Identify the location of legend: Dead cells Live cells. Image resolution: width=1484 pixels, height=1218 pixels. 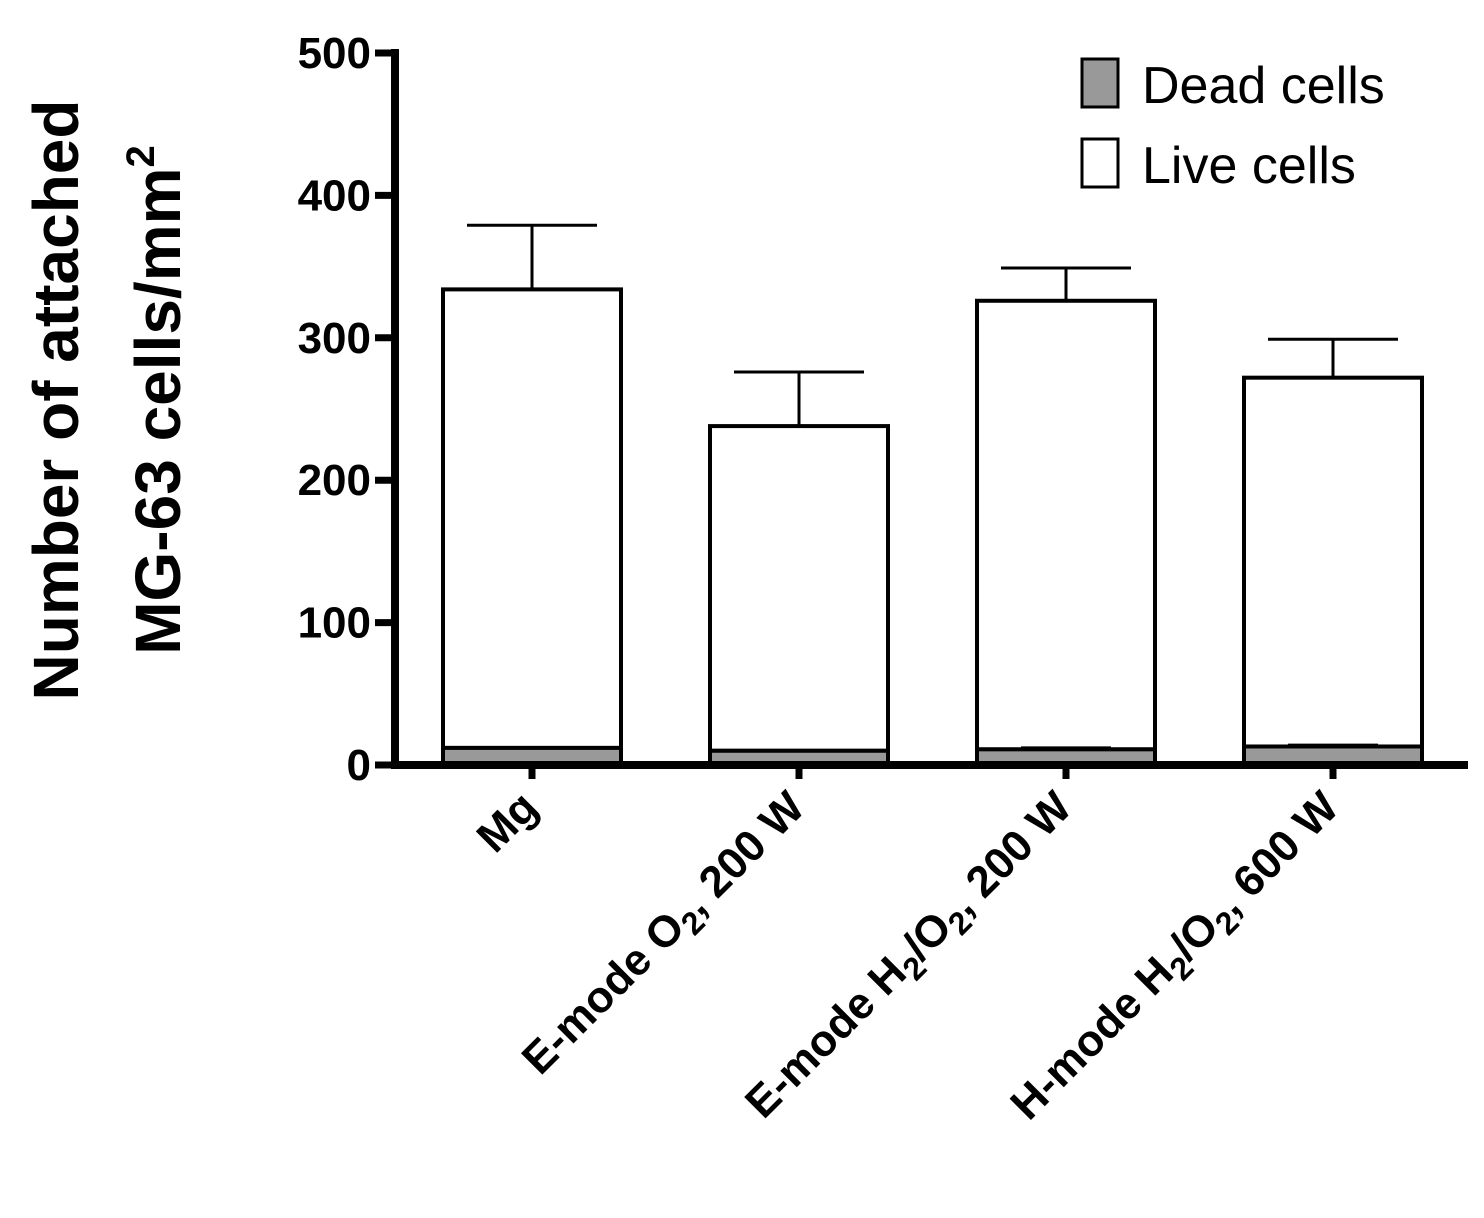
(1232, 126).